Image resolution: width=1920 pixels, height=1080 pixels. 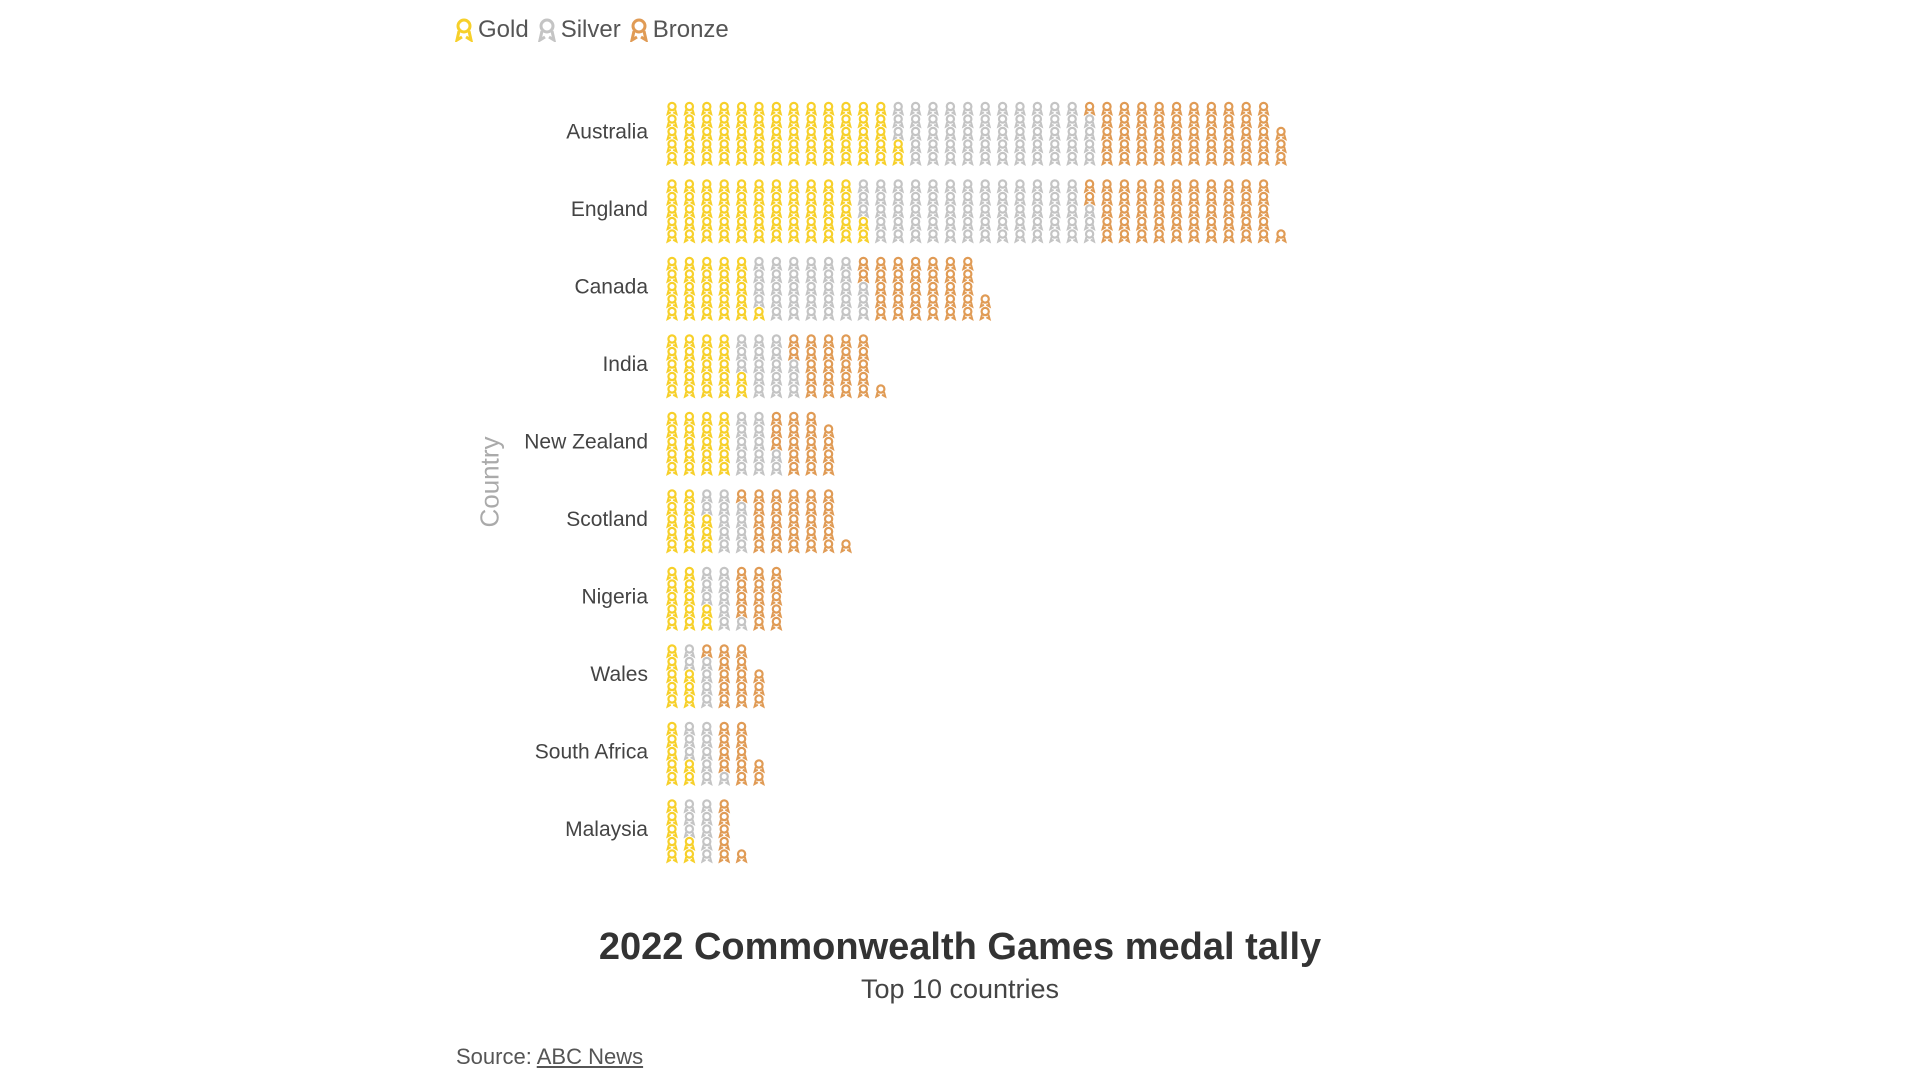 What do you see at coordinates (677, 676) in the screenshot?
I see `country-row-wales: Wales` at bounding box center [677, 676].